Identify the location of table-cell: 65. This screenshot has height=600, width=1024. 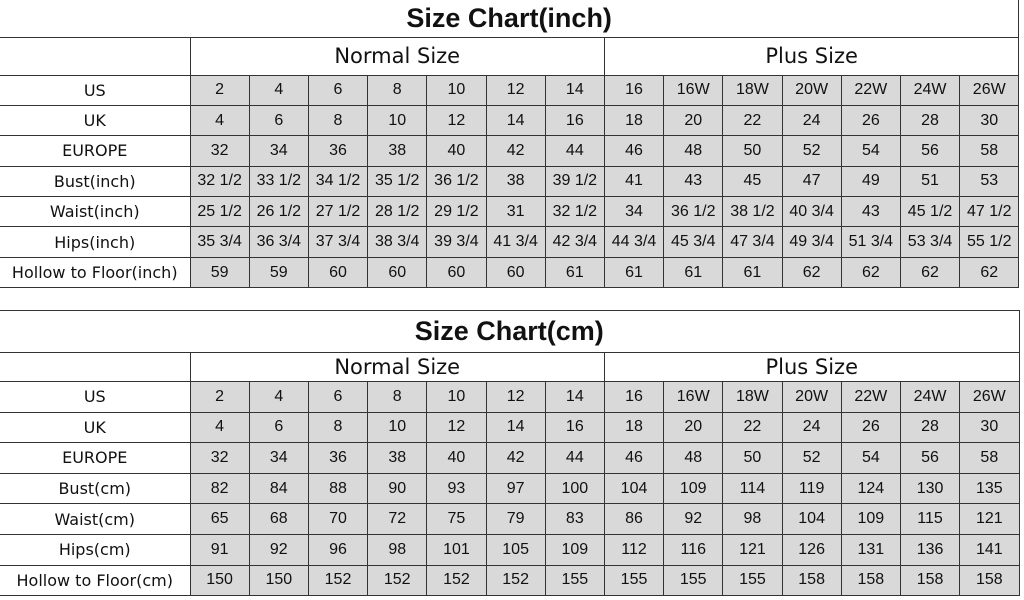
(219, 519).